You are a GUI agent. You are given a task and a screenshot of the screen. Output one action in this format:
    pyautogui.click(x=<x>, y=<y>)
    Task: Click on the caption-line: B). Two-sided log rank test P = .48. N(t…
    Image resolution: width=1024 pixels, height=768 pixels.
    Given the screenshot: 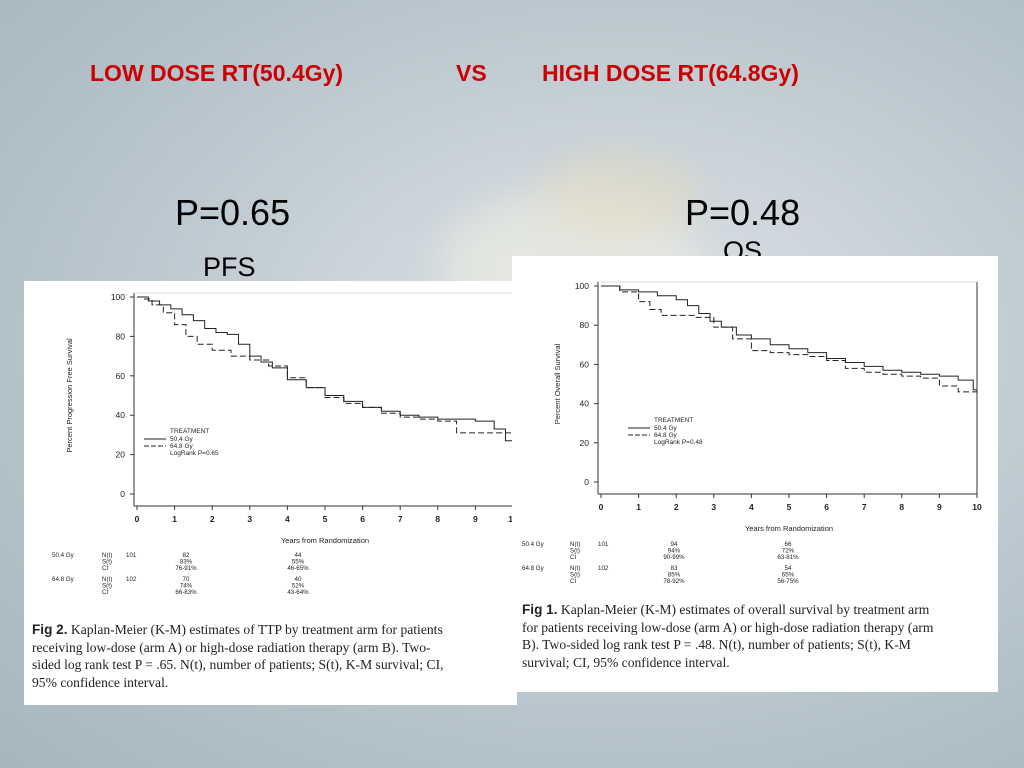 What is the action you would take?
    pyautogui.click(x=716, y=644)
    